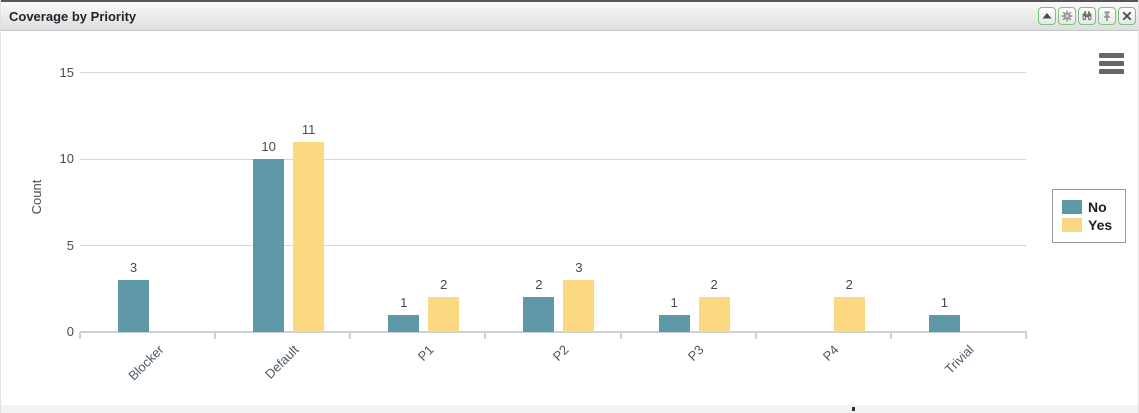 The width and height of the screenshot is (1139, 413). What do you see at coordinates (579, 306) in the screenshot?
I see `bar-yes-p2` at bounding box center [579, 306].